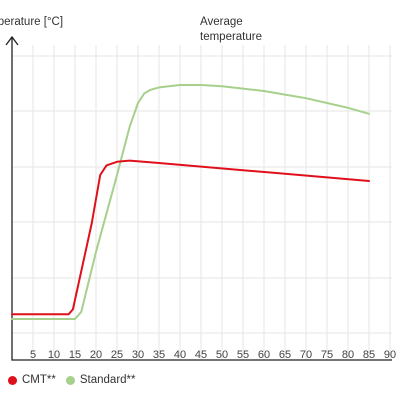 This screenshot has height=400, width=400. Describe the element at coordinates (117, 355) in the screenshot. I see `x-tick-label: 25` at that location.